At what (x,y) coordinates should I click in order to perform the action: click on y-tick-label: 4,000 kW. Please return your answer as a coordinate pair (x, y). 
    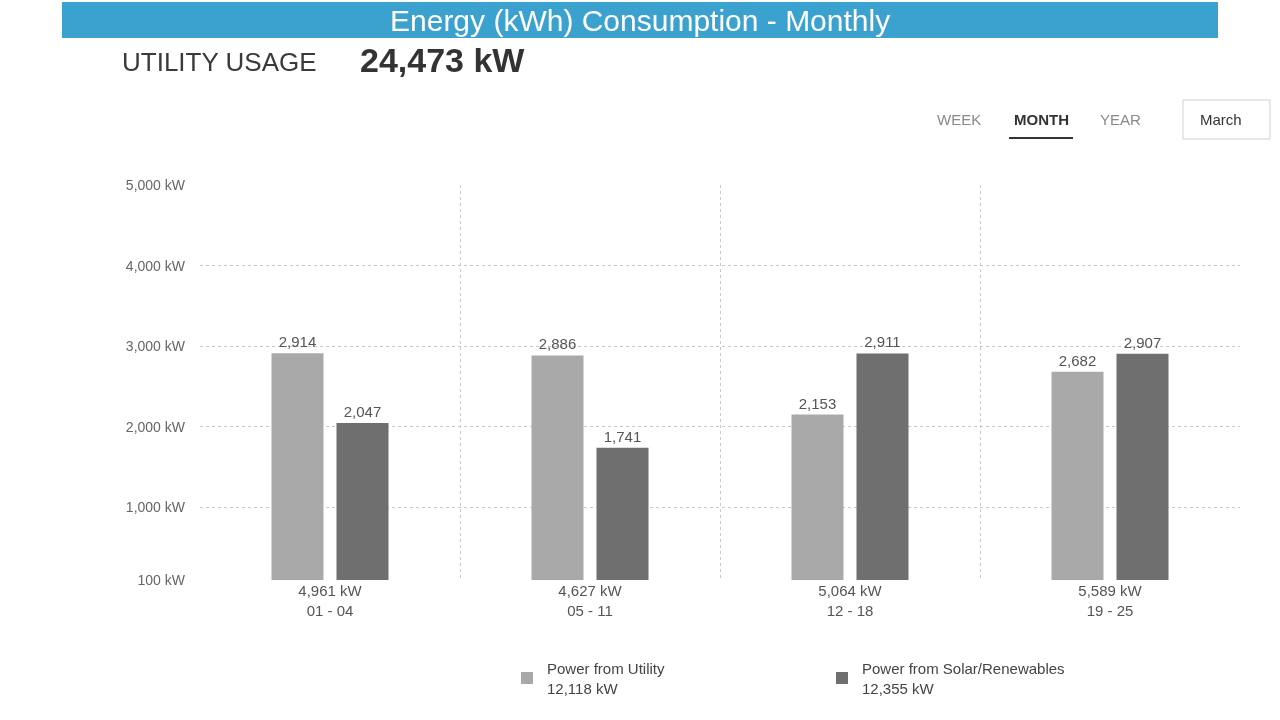
    Looking at the image, I should click on (155, 265).